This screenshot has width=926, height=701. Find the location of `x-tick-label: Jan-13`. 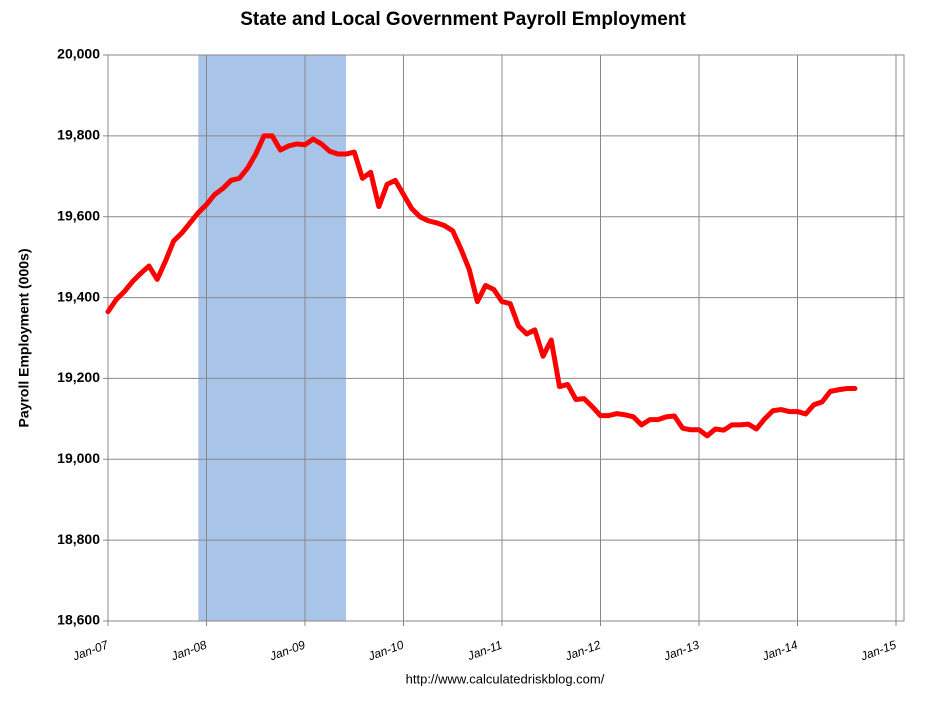

x-tick-label: Jan-13 is located at coordinates (681, 651).